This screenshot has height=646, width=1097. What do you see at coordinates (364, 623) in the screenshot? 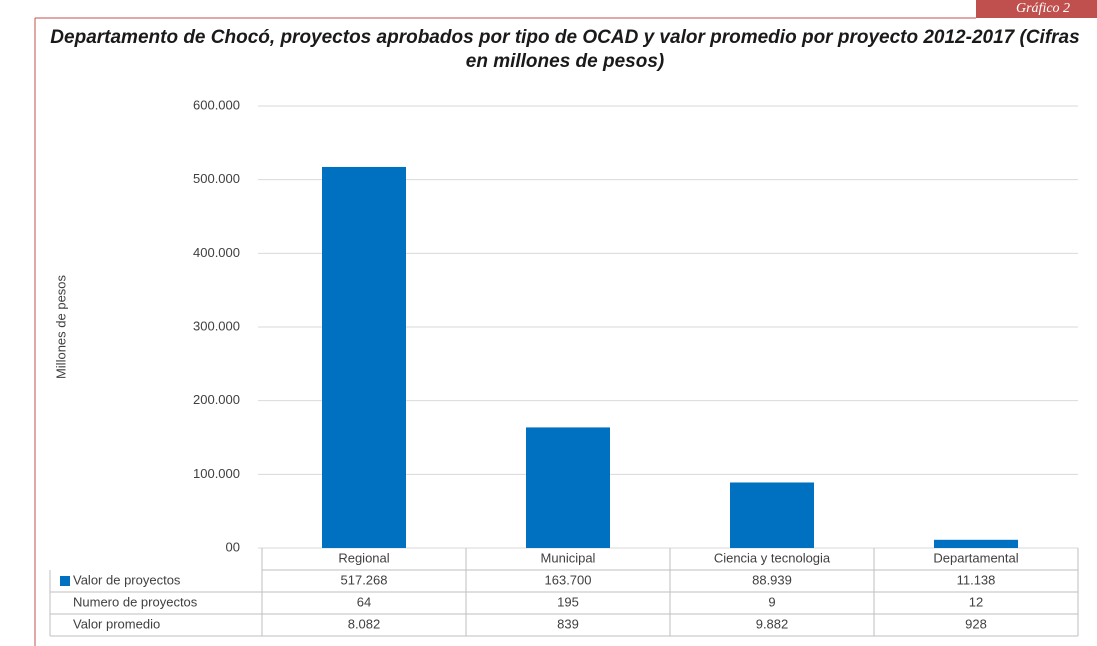
I see `table-cell: 8.082` at bounding box center [364, 623].